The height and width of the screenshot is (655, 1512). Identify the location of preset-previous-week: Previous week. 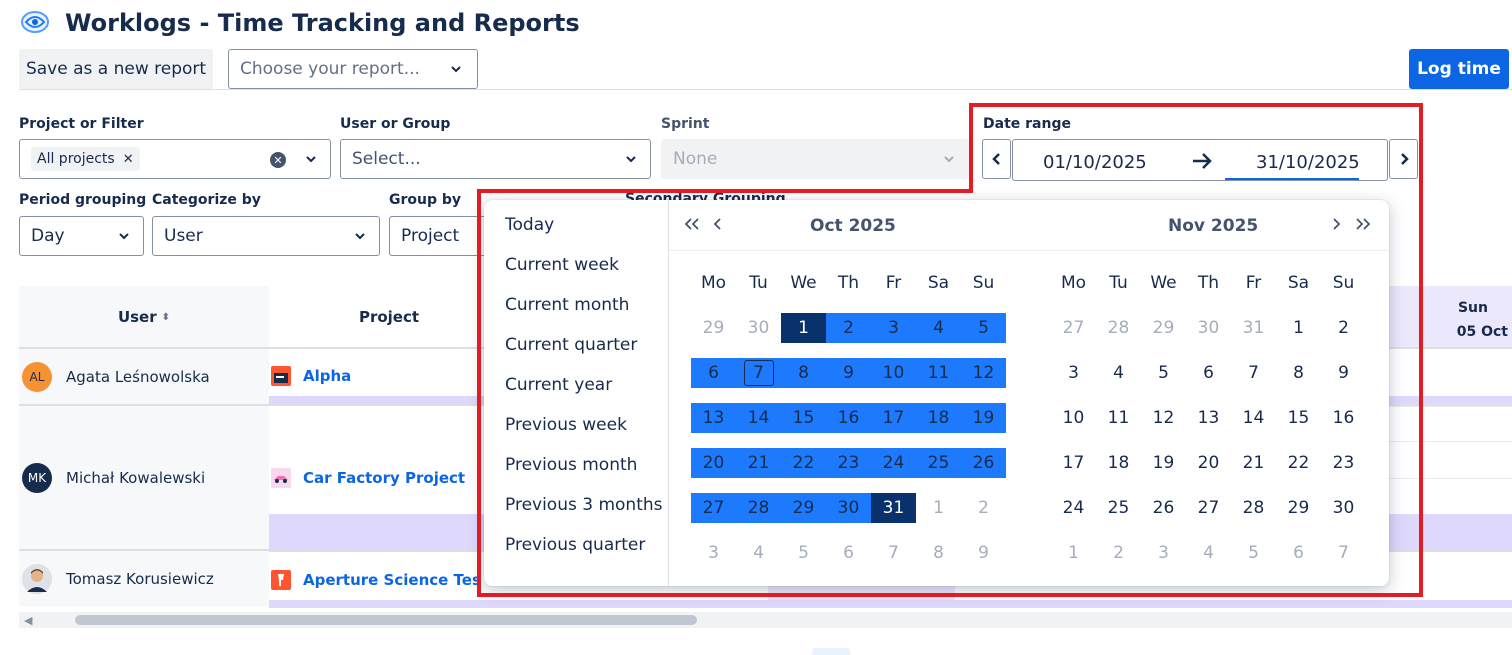
(566, 425).